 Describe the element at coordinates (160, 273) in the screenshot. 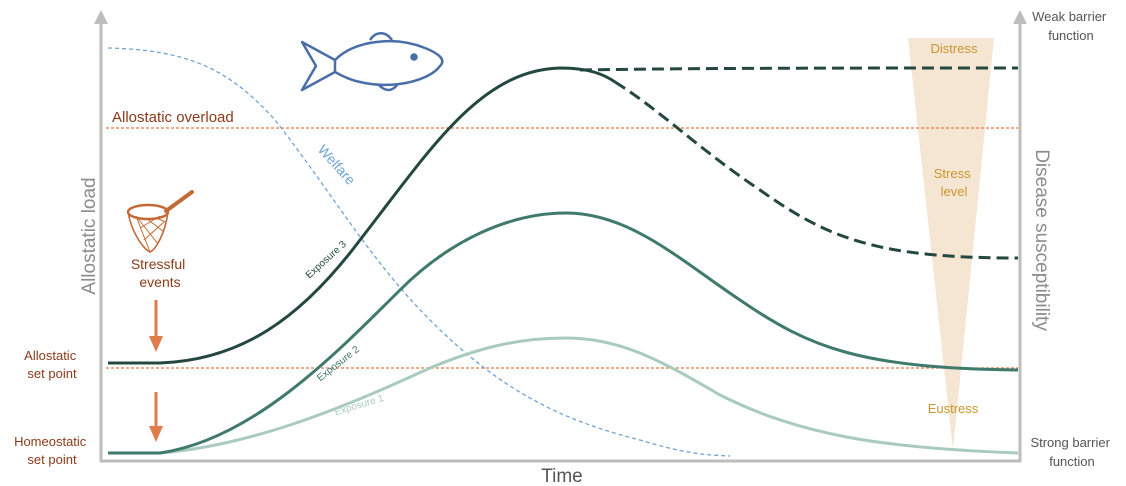

I see `stressful-events-label: Stressful events` at that location.